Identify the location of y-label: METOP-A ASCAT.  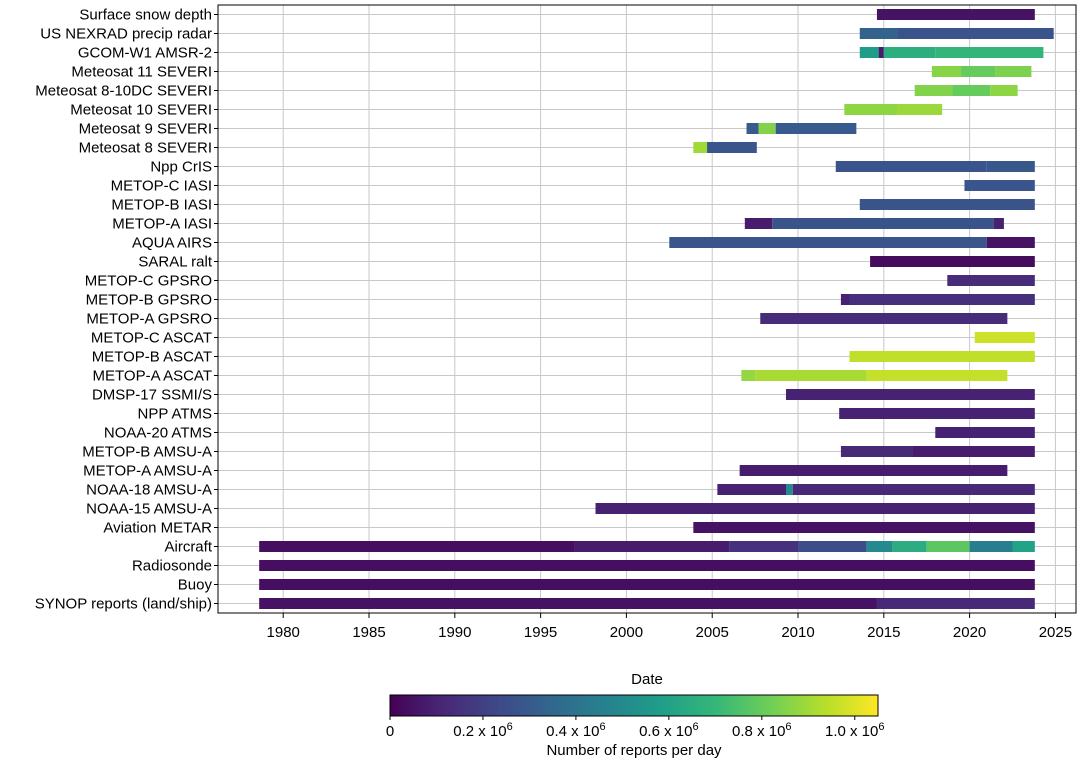
(152, 376).